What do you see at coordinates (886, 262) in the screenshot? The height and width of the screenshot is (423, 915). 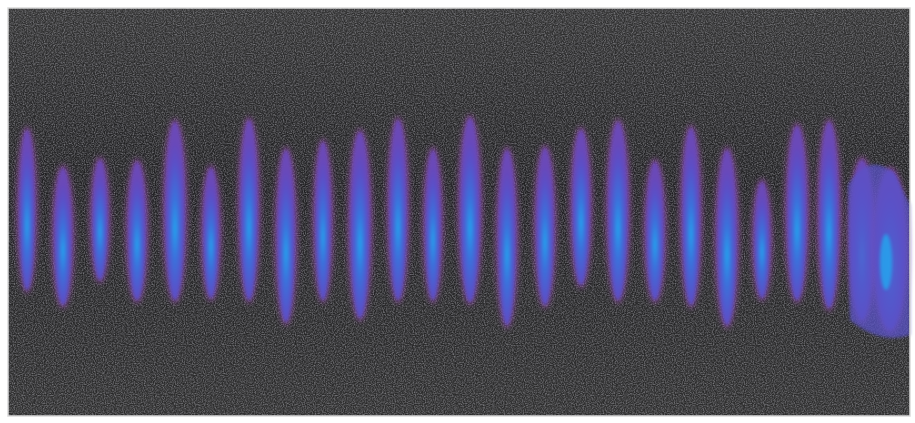 I see `streak-core` at bounding box center [886, 262].